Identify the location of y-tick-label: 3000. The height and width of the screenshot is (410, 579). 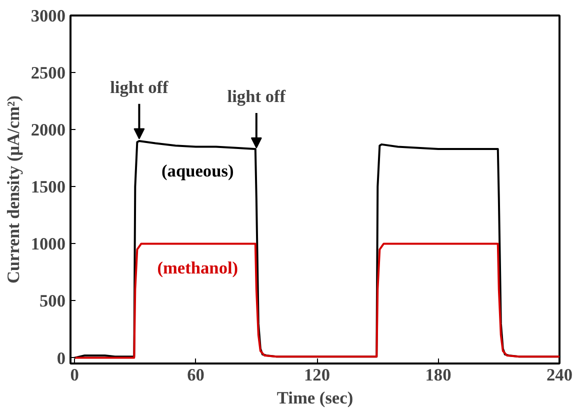
(48, 16).